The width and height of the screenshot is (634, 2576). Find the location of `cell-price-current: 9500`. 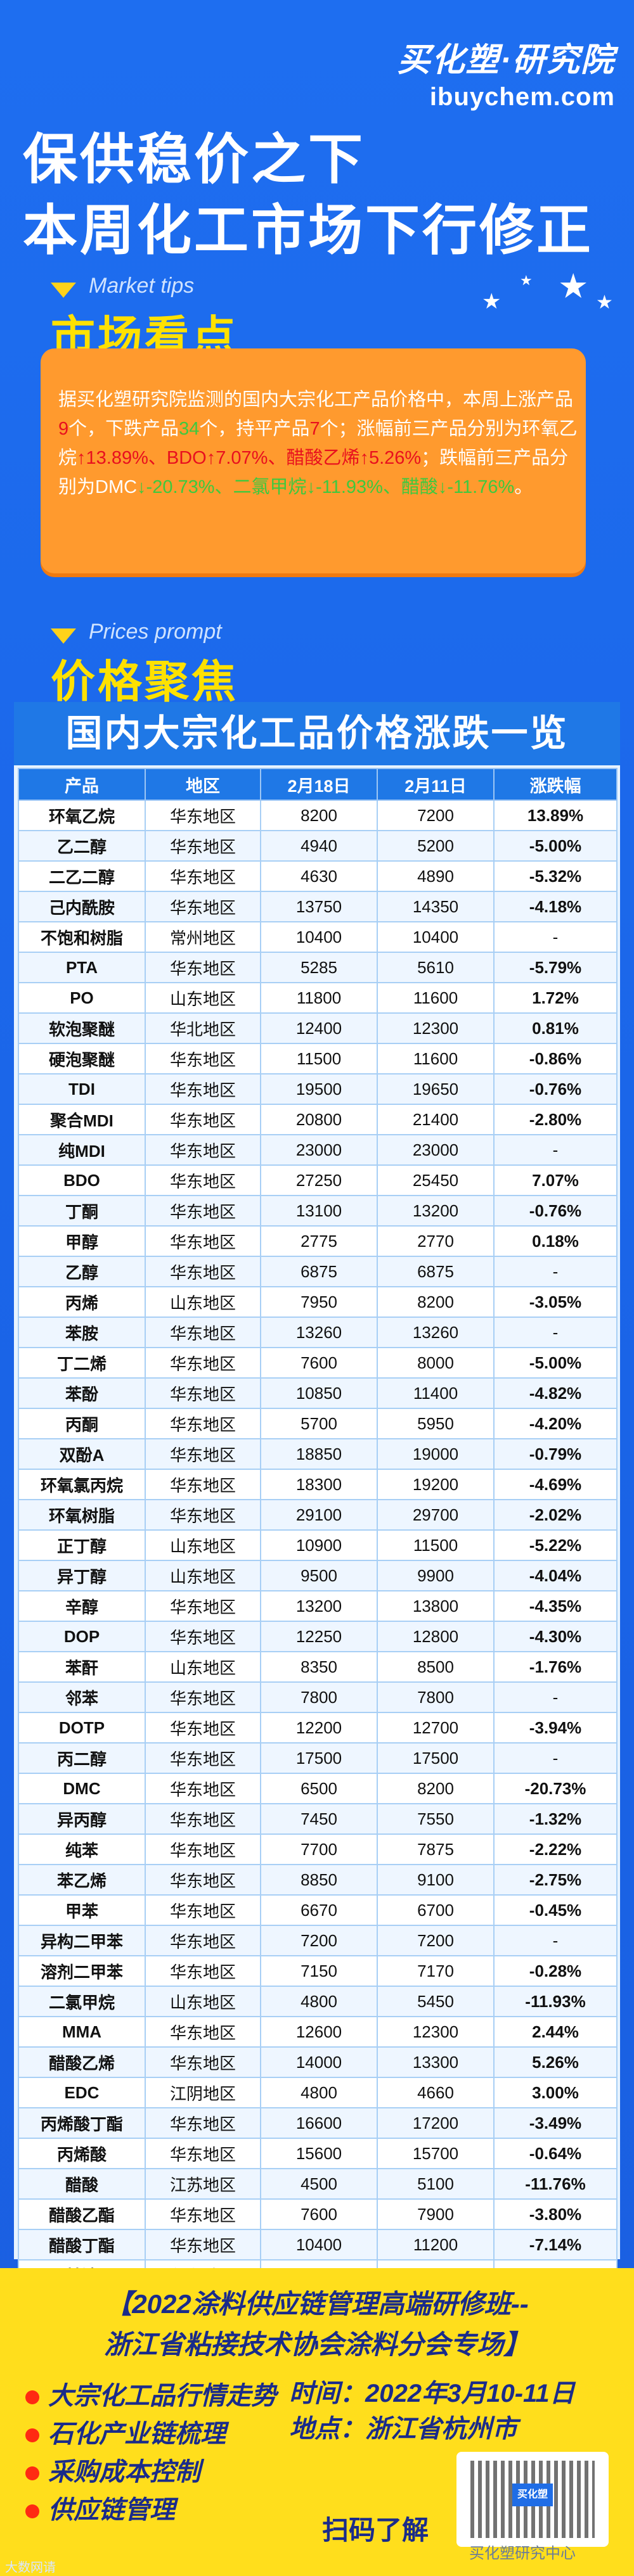

cell-price-current: 9500 is located at coordinates (319, 1576).